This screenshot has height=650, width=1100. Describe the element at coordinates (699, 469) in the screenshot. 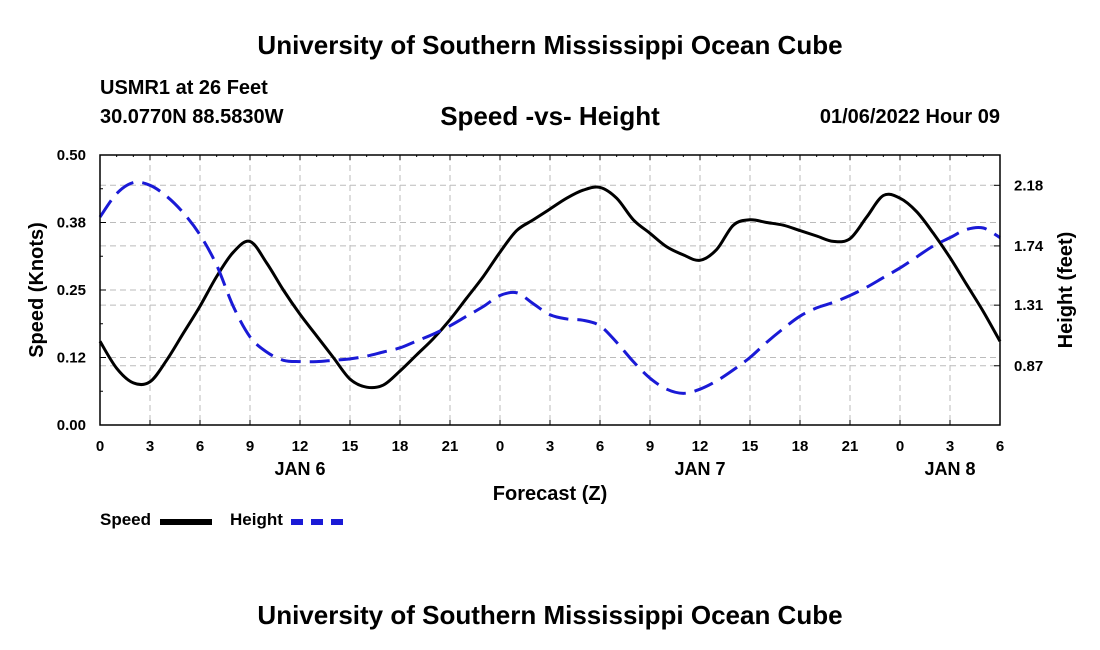

I see `date-label: JAN 7` at that location.